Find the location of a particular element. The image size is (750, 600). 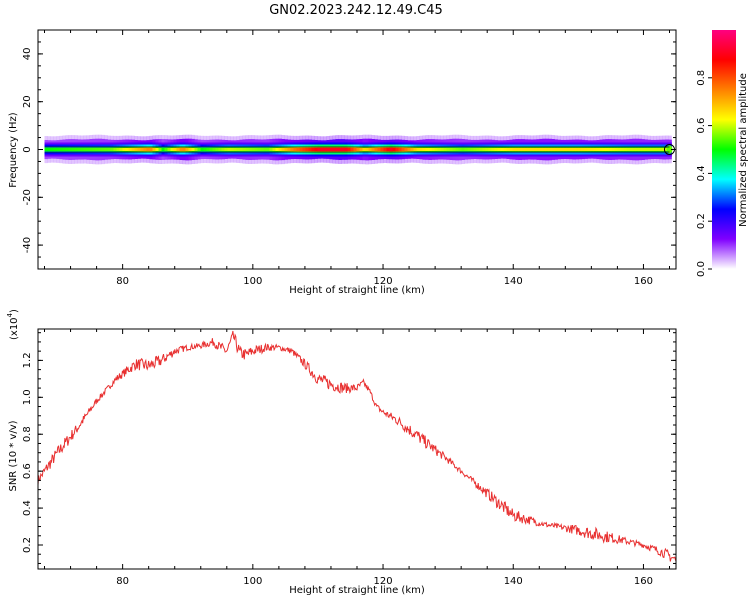

y-tick-label: -40 is located at coordinates (27, 245).